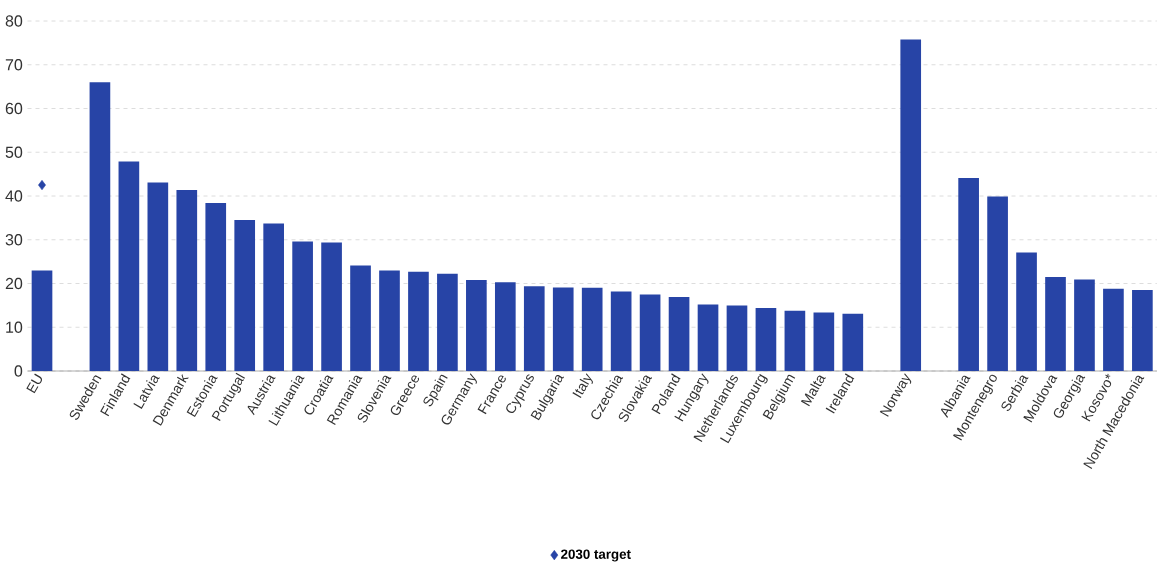  Describe the element at coordinates (14, 21) in the screenshot. I see `y-tick-label: 80` at that location.